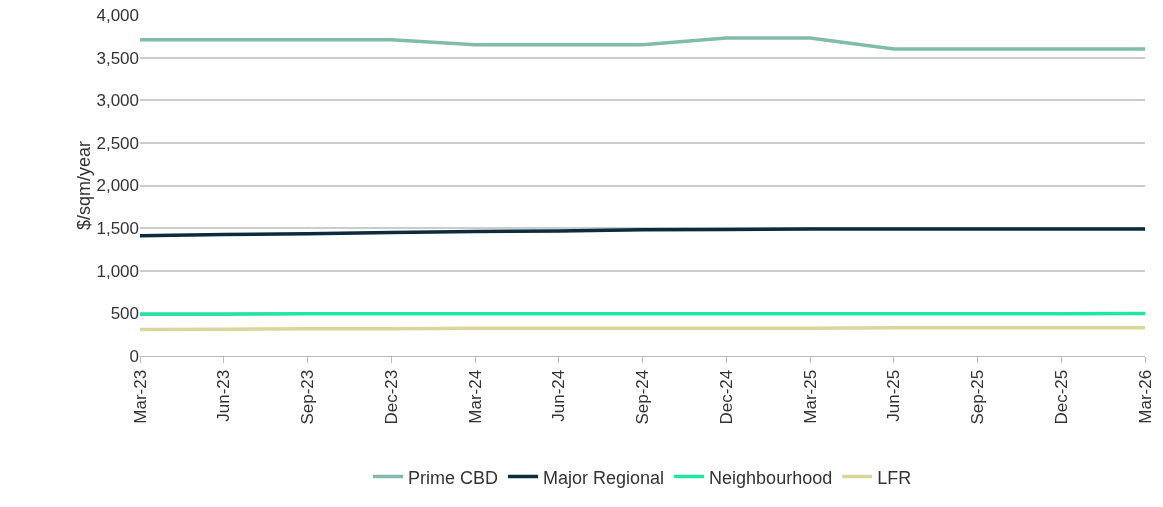 The image size is (1163, 507). What do you see at coordinates (1145, 396) in the screenshot?
I see `x-tick-label: Mar-26` at bounding box center [1145, 396].